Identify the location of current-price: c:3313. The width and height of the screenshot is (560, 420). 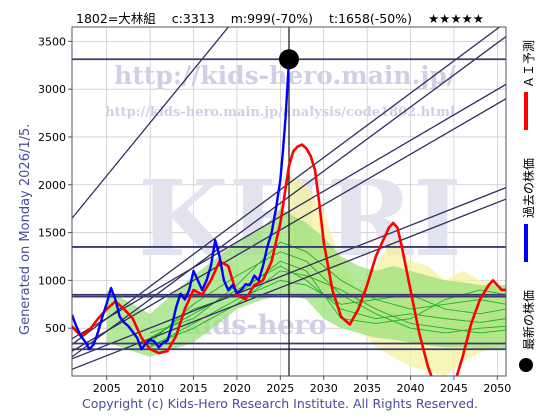
(193, 18).